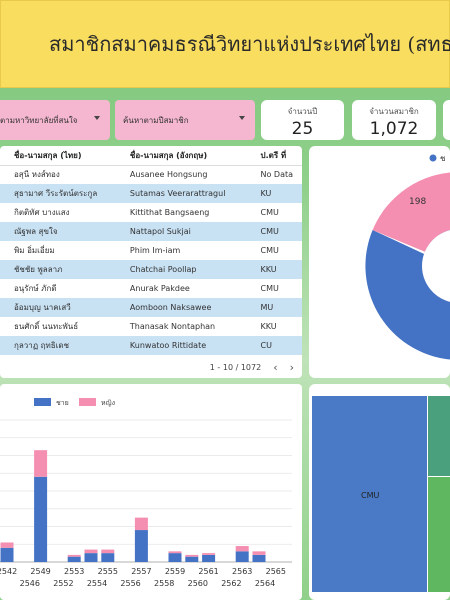 Image resolution: width=450 pixels, height=600 pixels. I want to click on table-row: ธนศักดิ์ นนทะพันธ์ Thanasak Nontaphan KKU, so click(151, 326).